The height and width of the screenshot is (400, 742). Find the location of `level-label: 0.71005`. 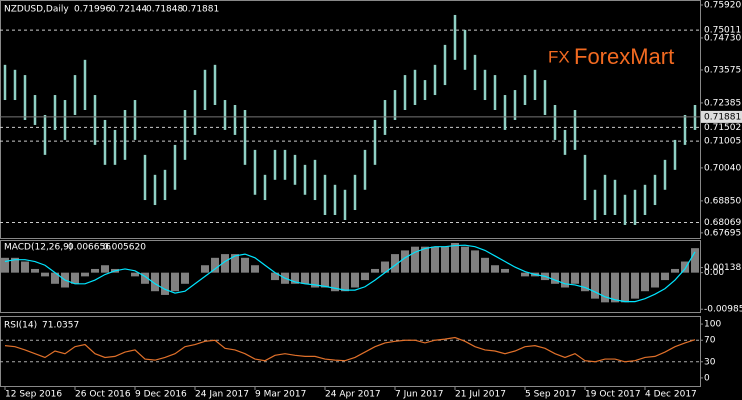

level-label: 0.71005 is located at coordinates (722, 142).